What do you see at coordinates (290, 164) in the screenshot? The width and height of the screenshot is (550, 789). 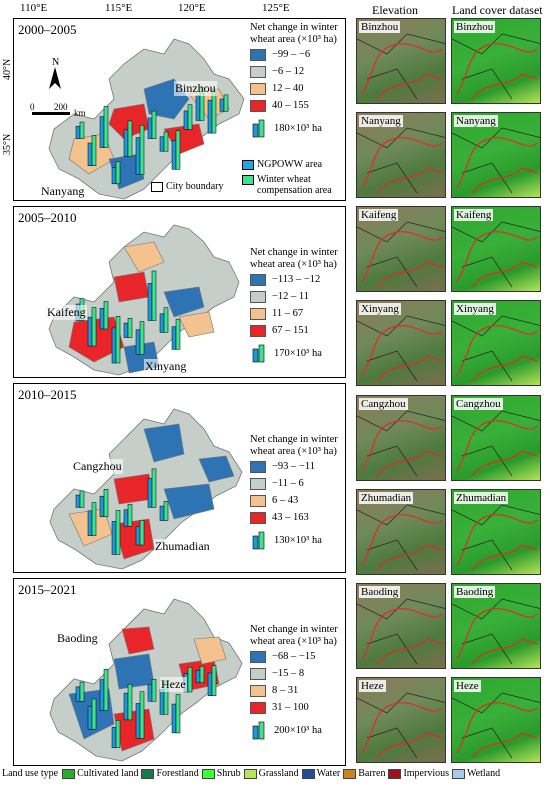 I see `ngpoww-label: NGPOWW area` at bounding box center [290, 164].